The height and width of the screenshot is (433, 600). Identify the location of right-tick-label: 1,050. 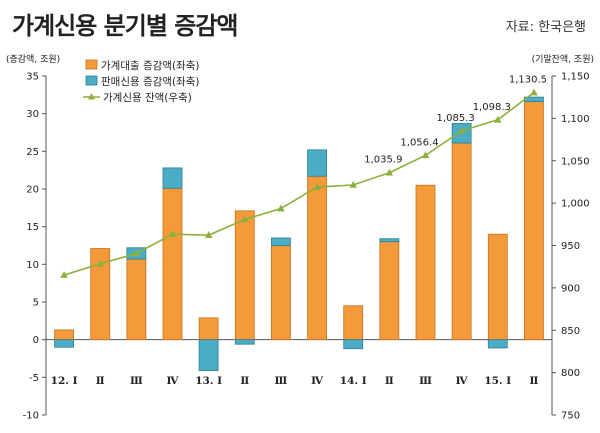
(575, 161).